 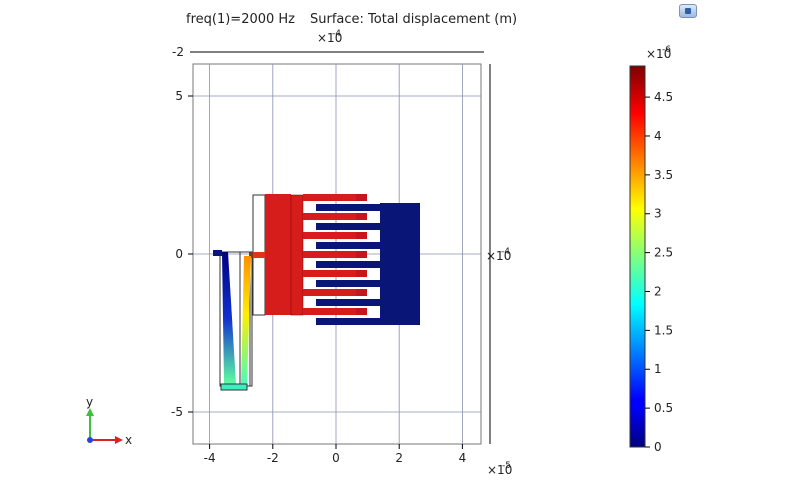 I want to click on colorbar-tick-label: 2, so click(x=658, y=291).